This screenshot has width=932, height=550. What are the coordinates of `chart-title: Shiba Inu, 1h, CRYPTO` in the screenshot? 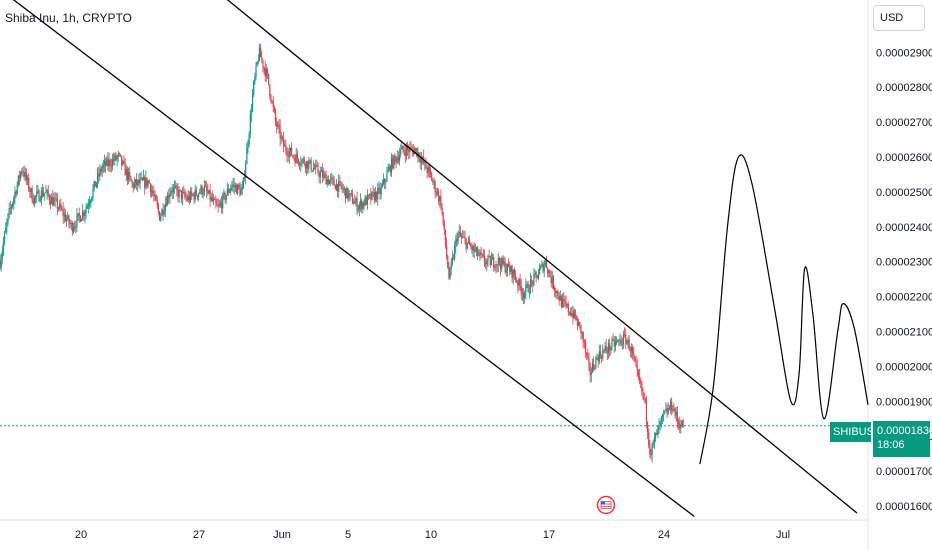 It's located at (68, 18).